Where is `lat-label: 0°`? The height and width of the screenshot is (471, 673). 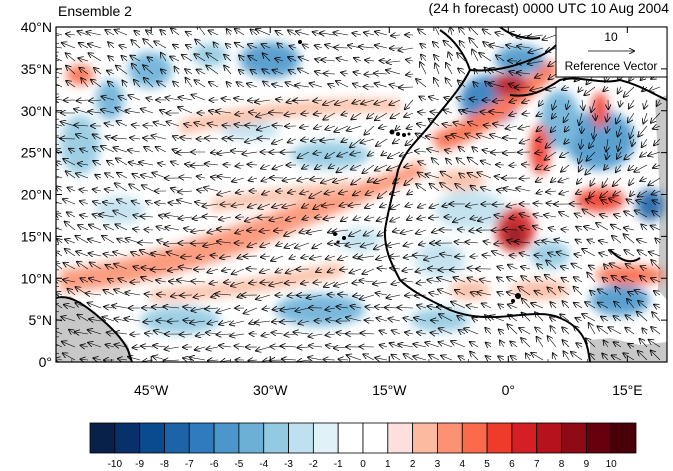 lat-label: 0° is located at coordinates (45, 362).